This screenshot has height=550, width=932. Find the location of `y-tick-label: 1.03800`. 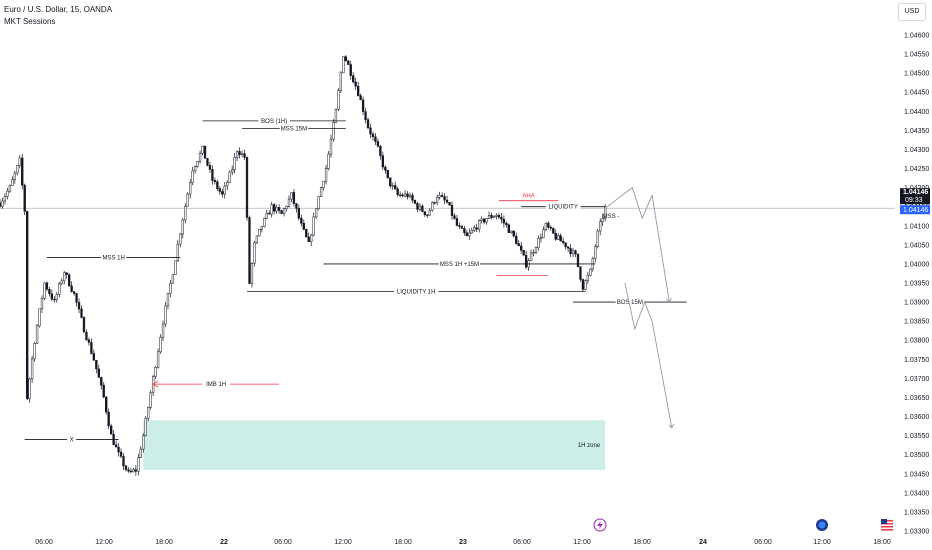

y-tick-label: 1.03800 is located at coordinates (916, 341).